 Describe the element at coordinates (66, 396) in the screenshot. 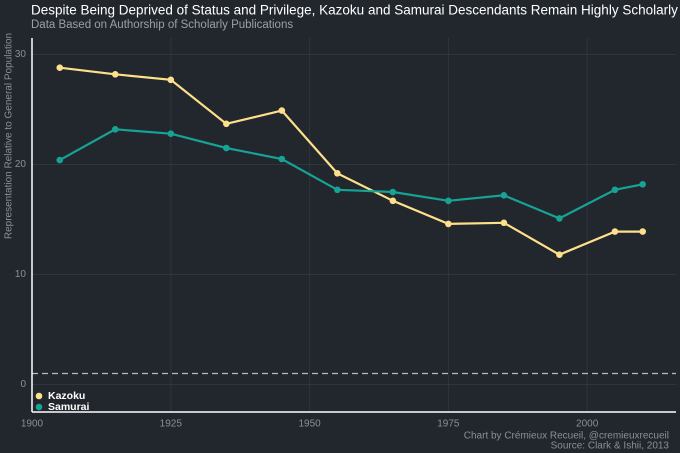

I see `legend-label: Kazoku` at that location.